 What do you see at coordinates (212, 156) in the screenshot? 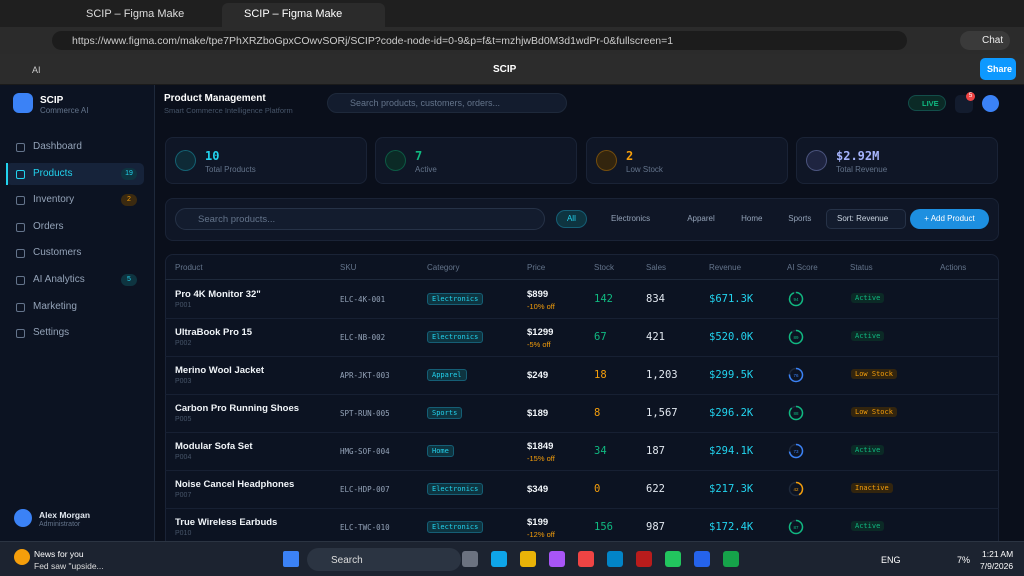
I see `stat-value: 10` at bounding box center [212, 156].